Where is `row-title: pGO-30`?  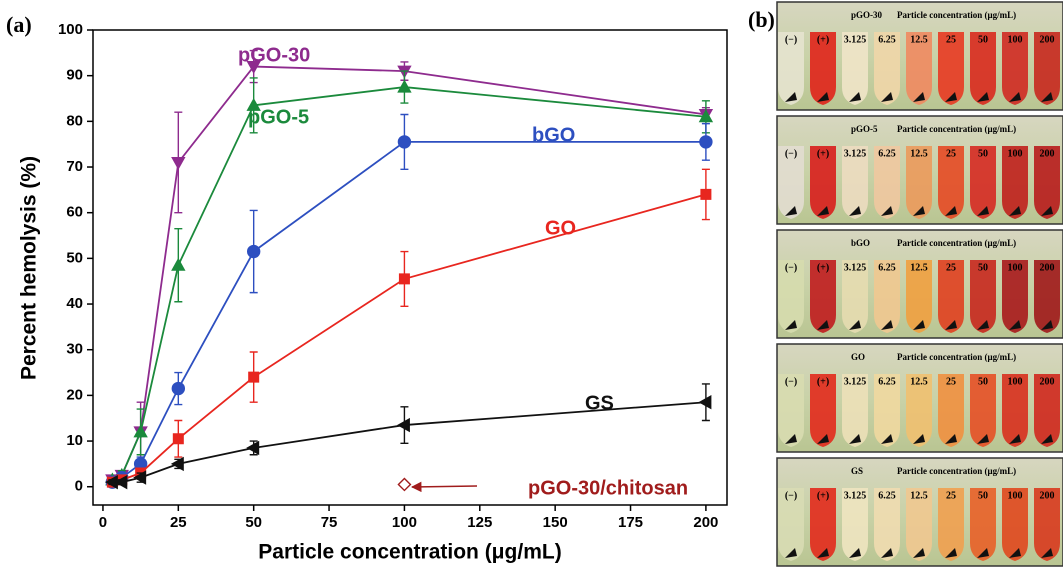
row-title: pGO-30 is located at coordinates (867, 15).